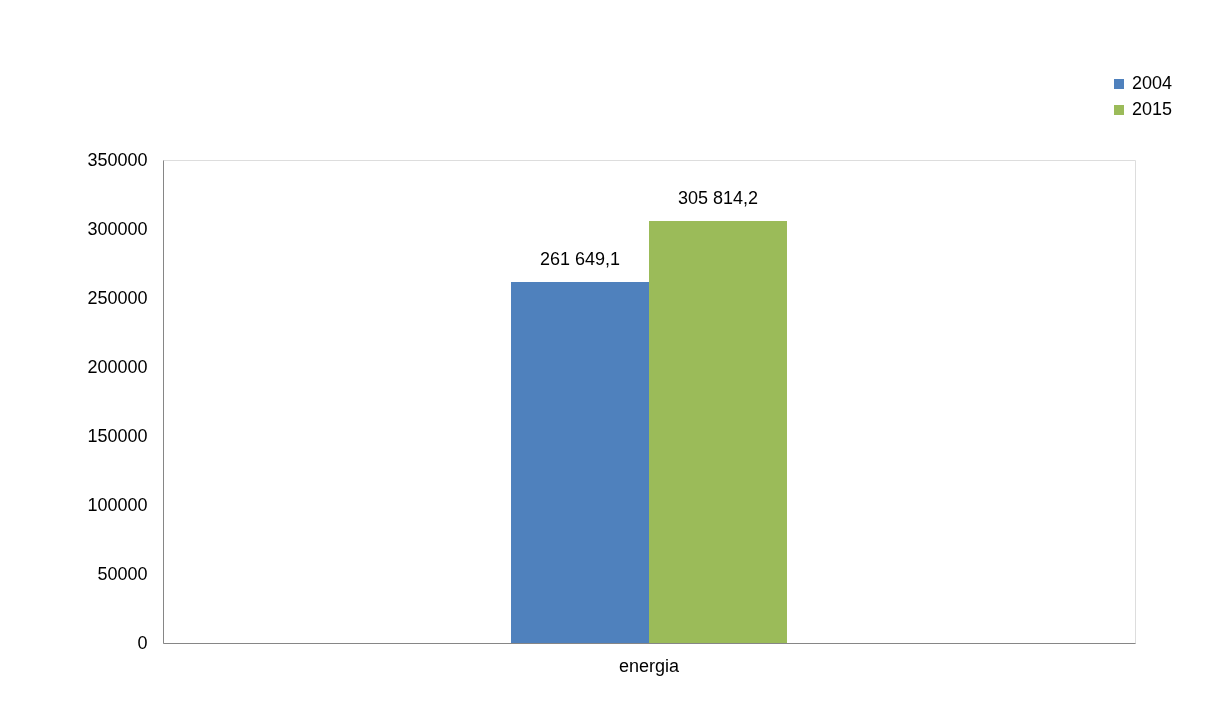  What do you see at coordinates (117, 366) in the screenshot?
I see `y-tick-label: 200000` at bounding box center [117, 366].